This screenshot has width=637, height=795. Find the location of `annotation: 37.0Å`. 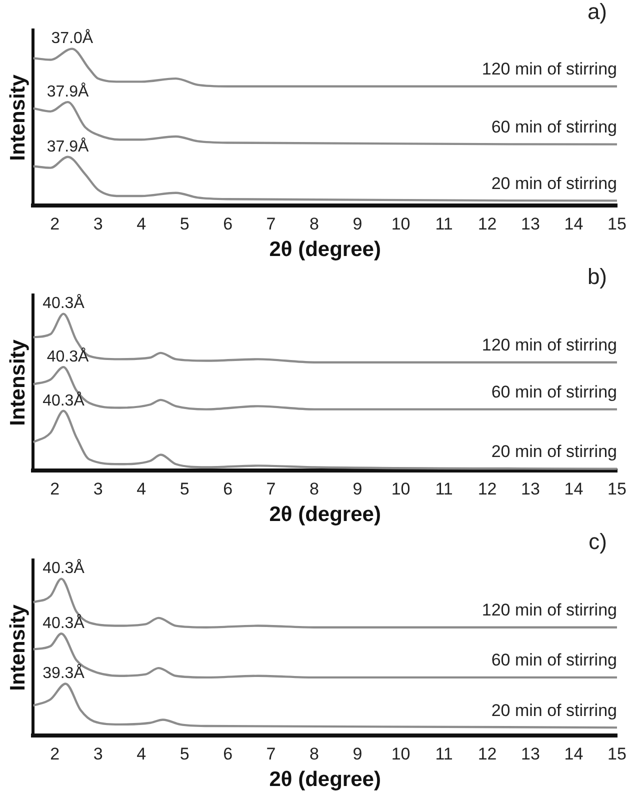

annotation: 37.0Å is located at coordinates (72, 38).